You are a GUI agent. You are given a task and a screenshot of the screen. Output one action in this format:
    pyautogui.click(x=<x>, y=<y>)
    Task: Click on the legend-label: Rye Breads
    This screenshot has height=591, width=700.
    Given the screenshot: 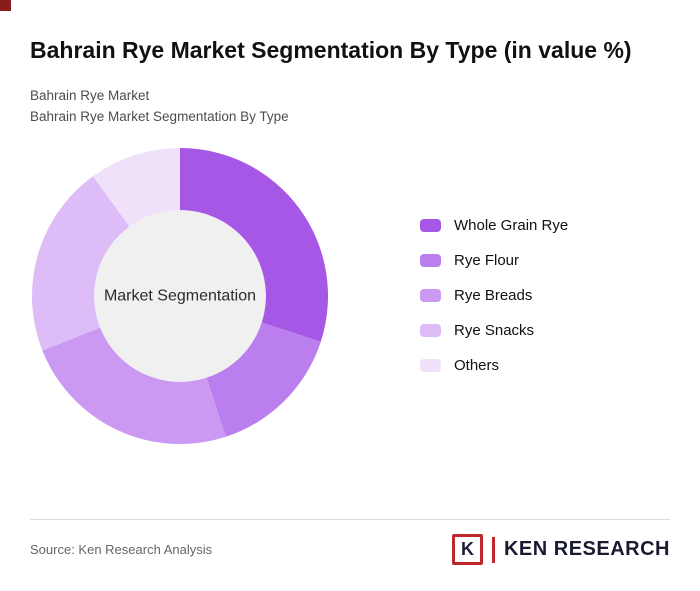 What is the action you would take?
    pyautogui.click(x=493, y=296)
    